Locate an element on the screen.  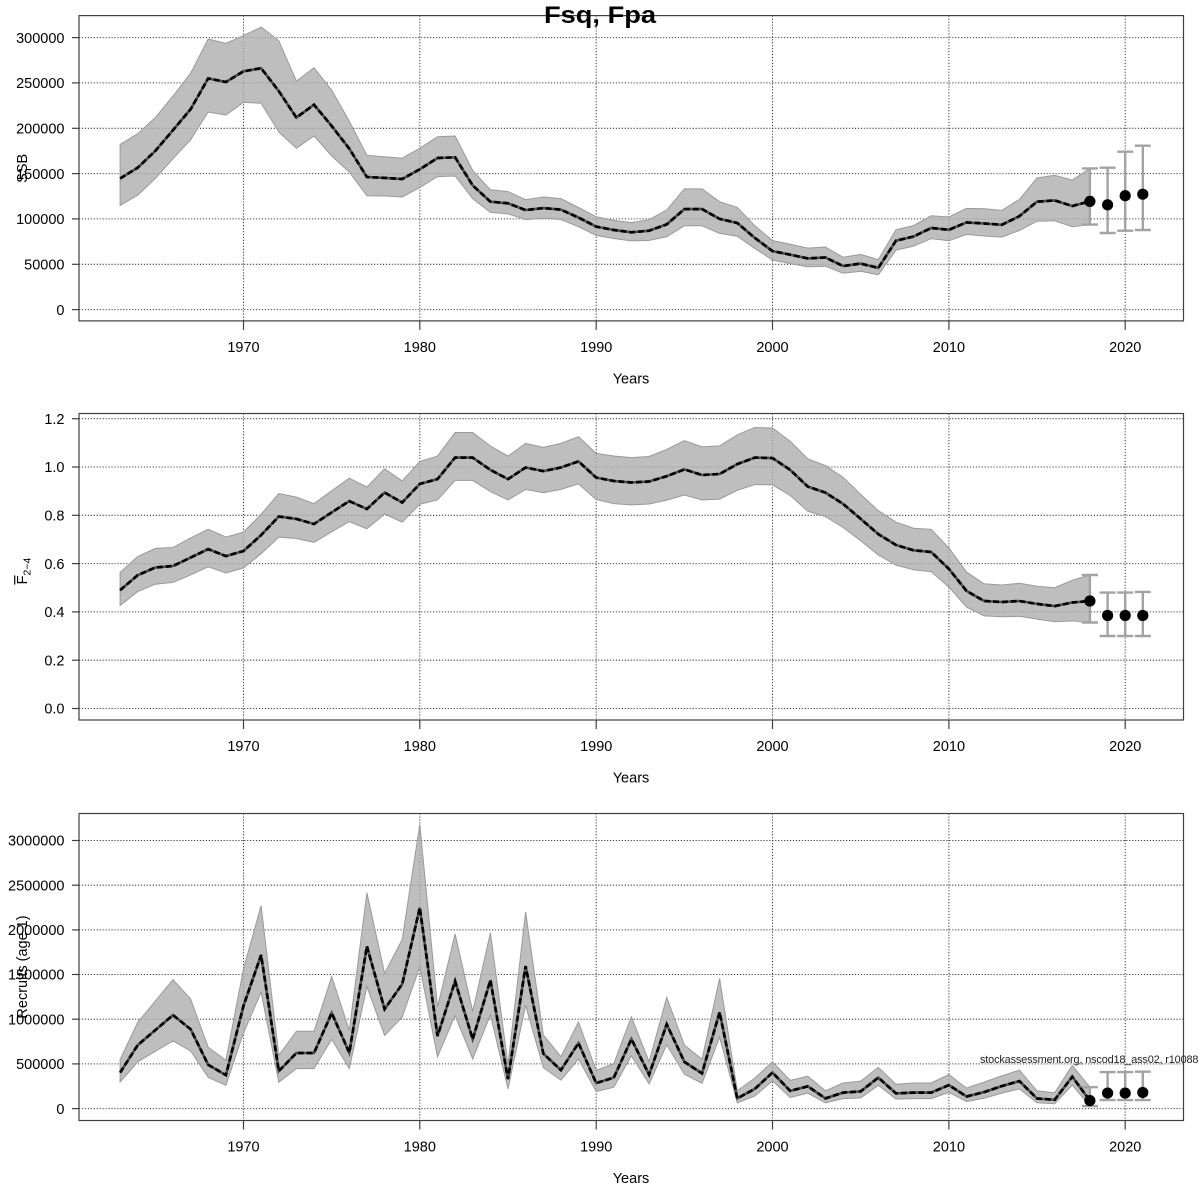
svg-text: 50000 is located at coordinates (44, 266).